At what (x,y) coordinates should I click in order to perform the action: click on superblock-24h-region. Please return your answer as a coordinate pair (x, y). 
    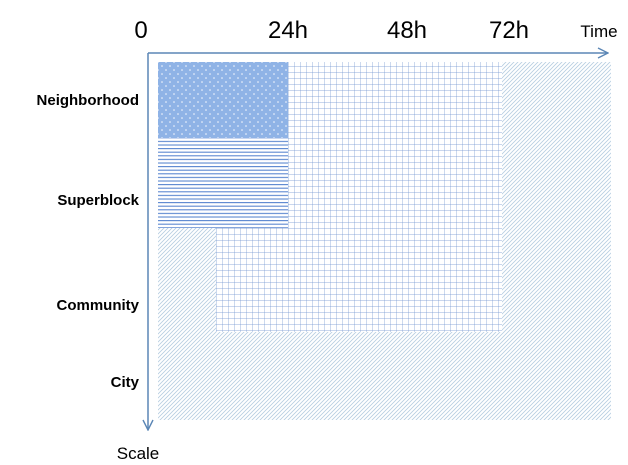
    Looking at the image, I should click on (223, 183).